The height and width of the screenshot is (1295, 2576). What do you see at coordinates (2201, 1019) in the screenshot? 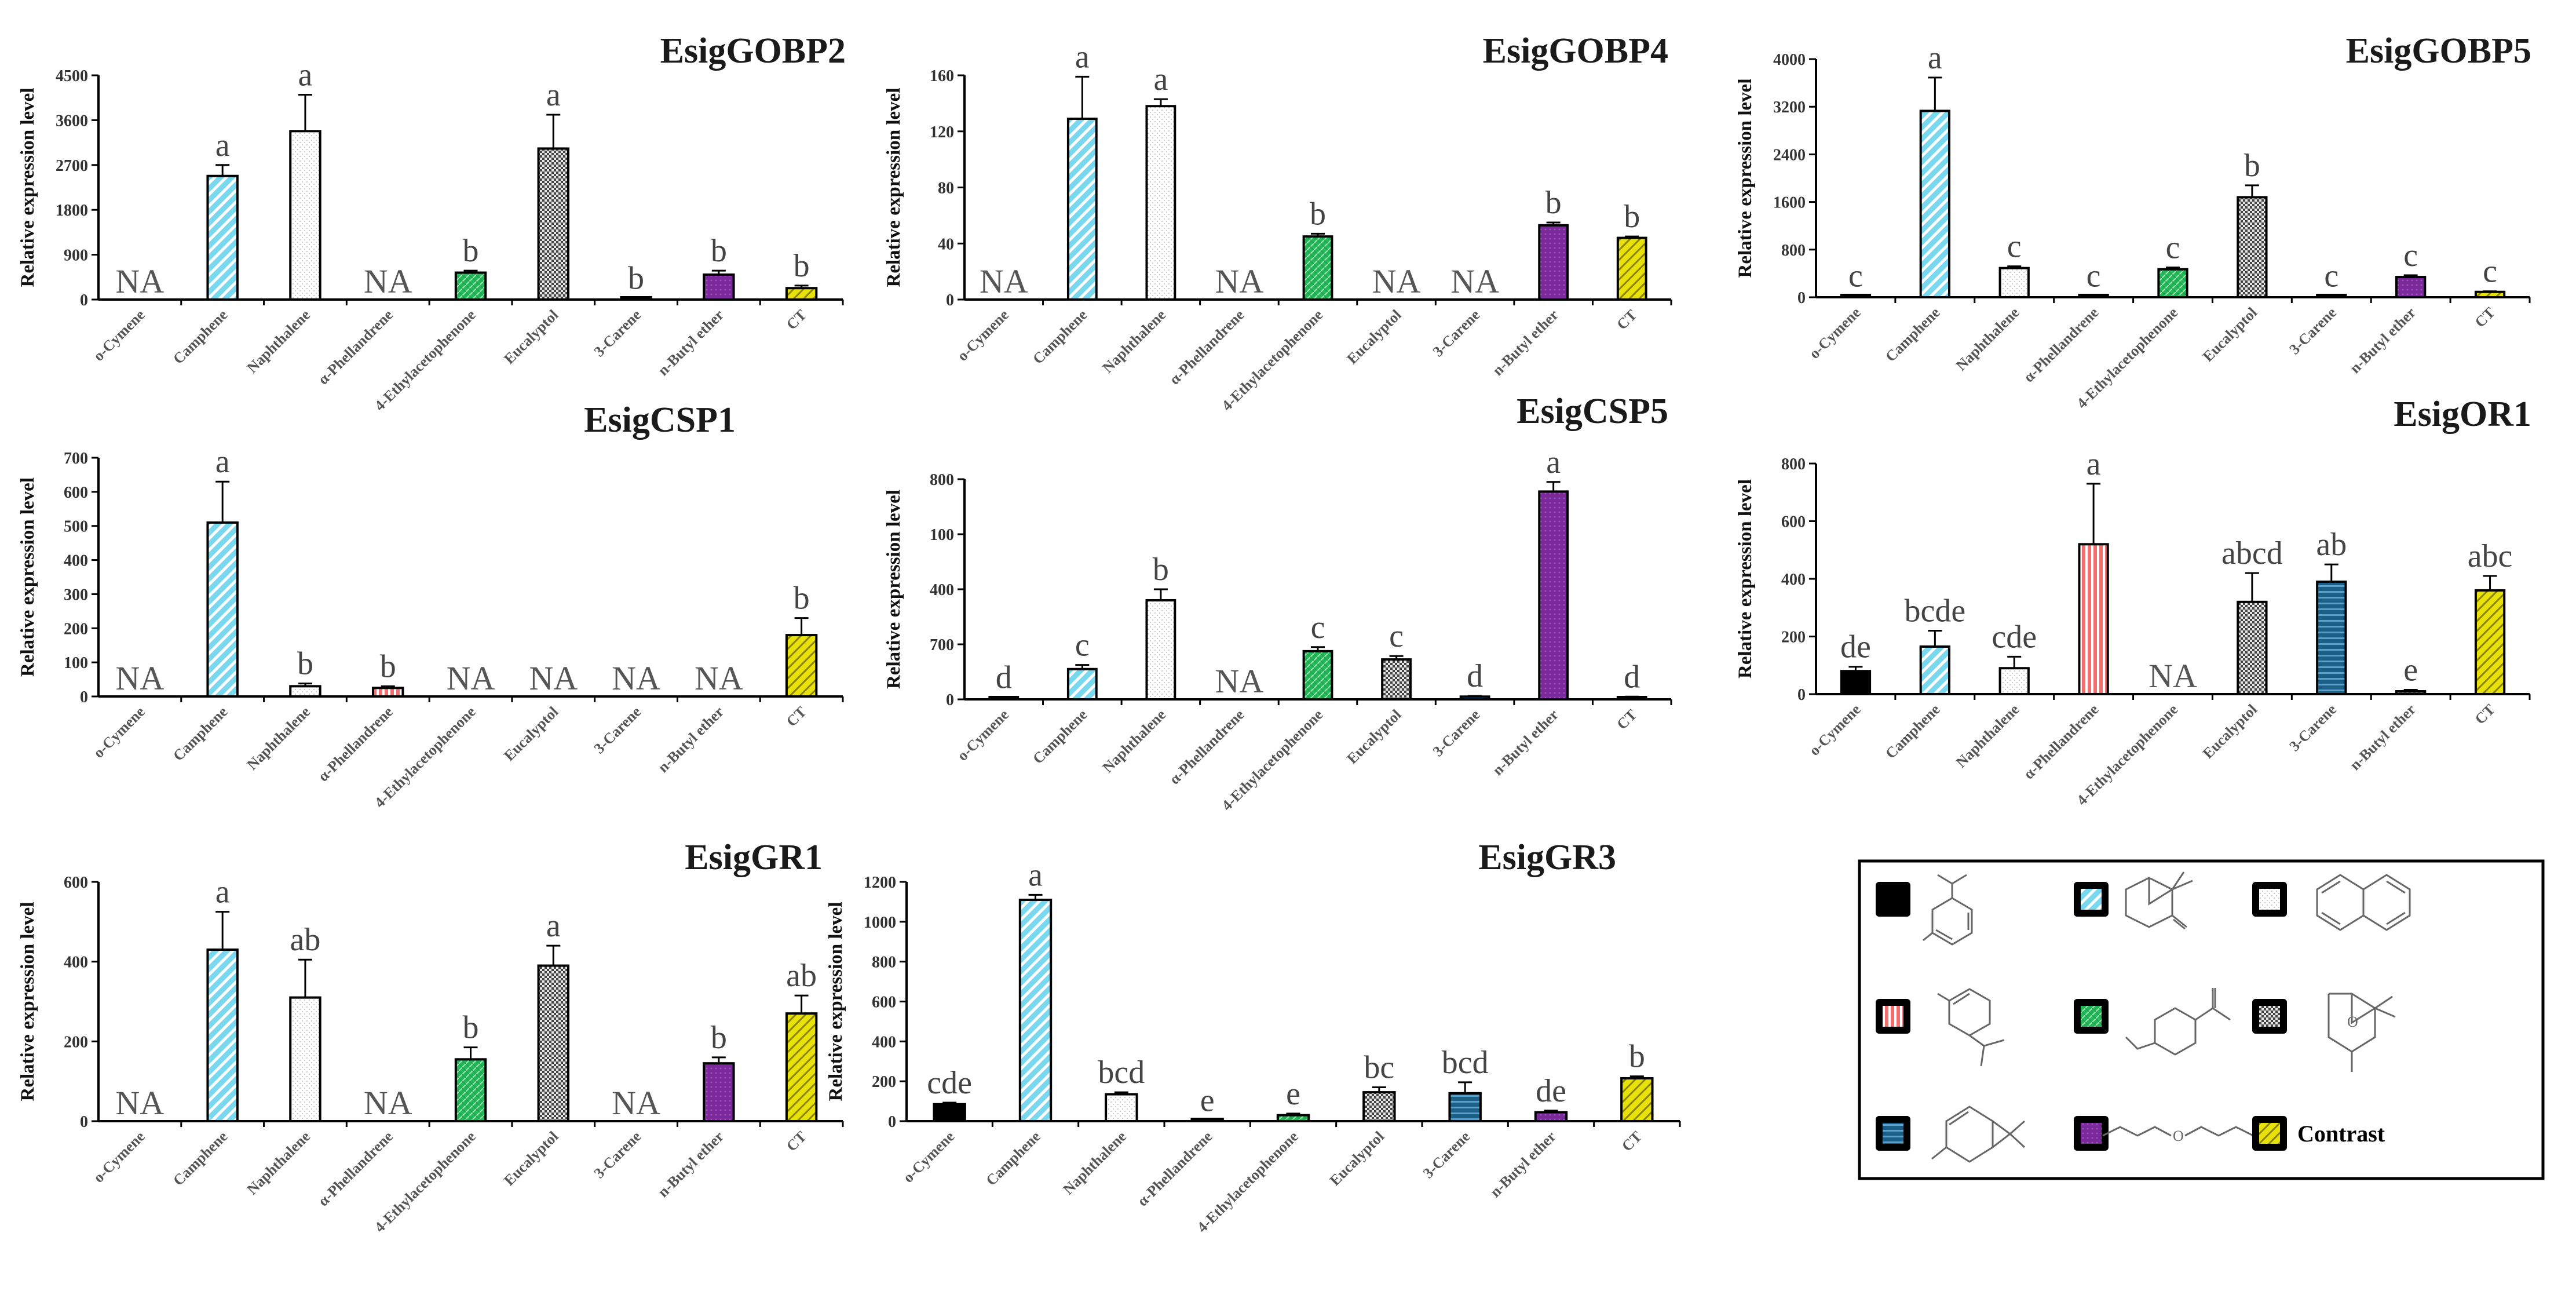
I see `legend: O O Contrast` at bounding box center [2201, 1019].